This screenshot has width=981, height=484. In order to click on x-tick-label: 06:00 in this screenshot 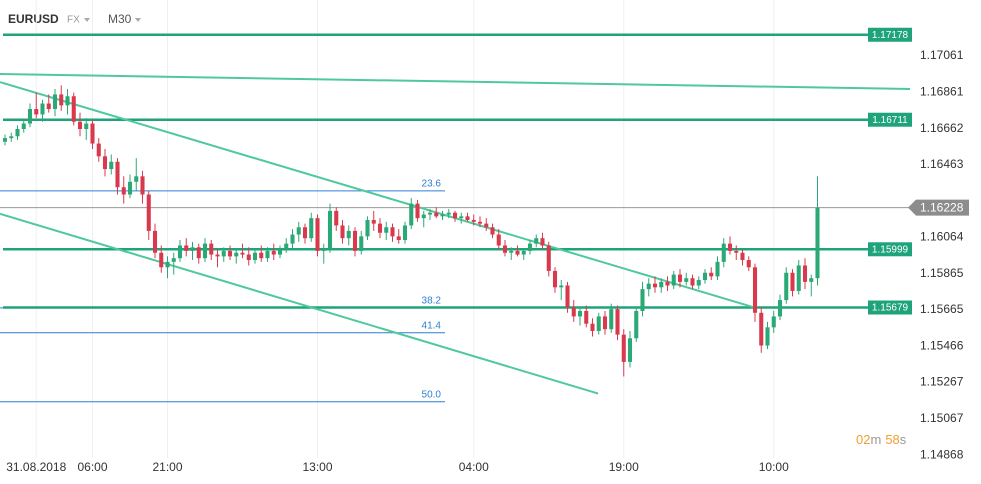, I will do `click(92, 467)`.